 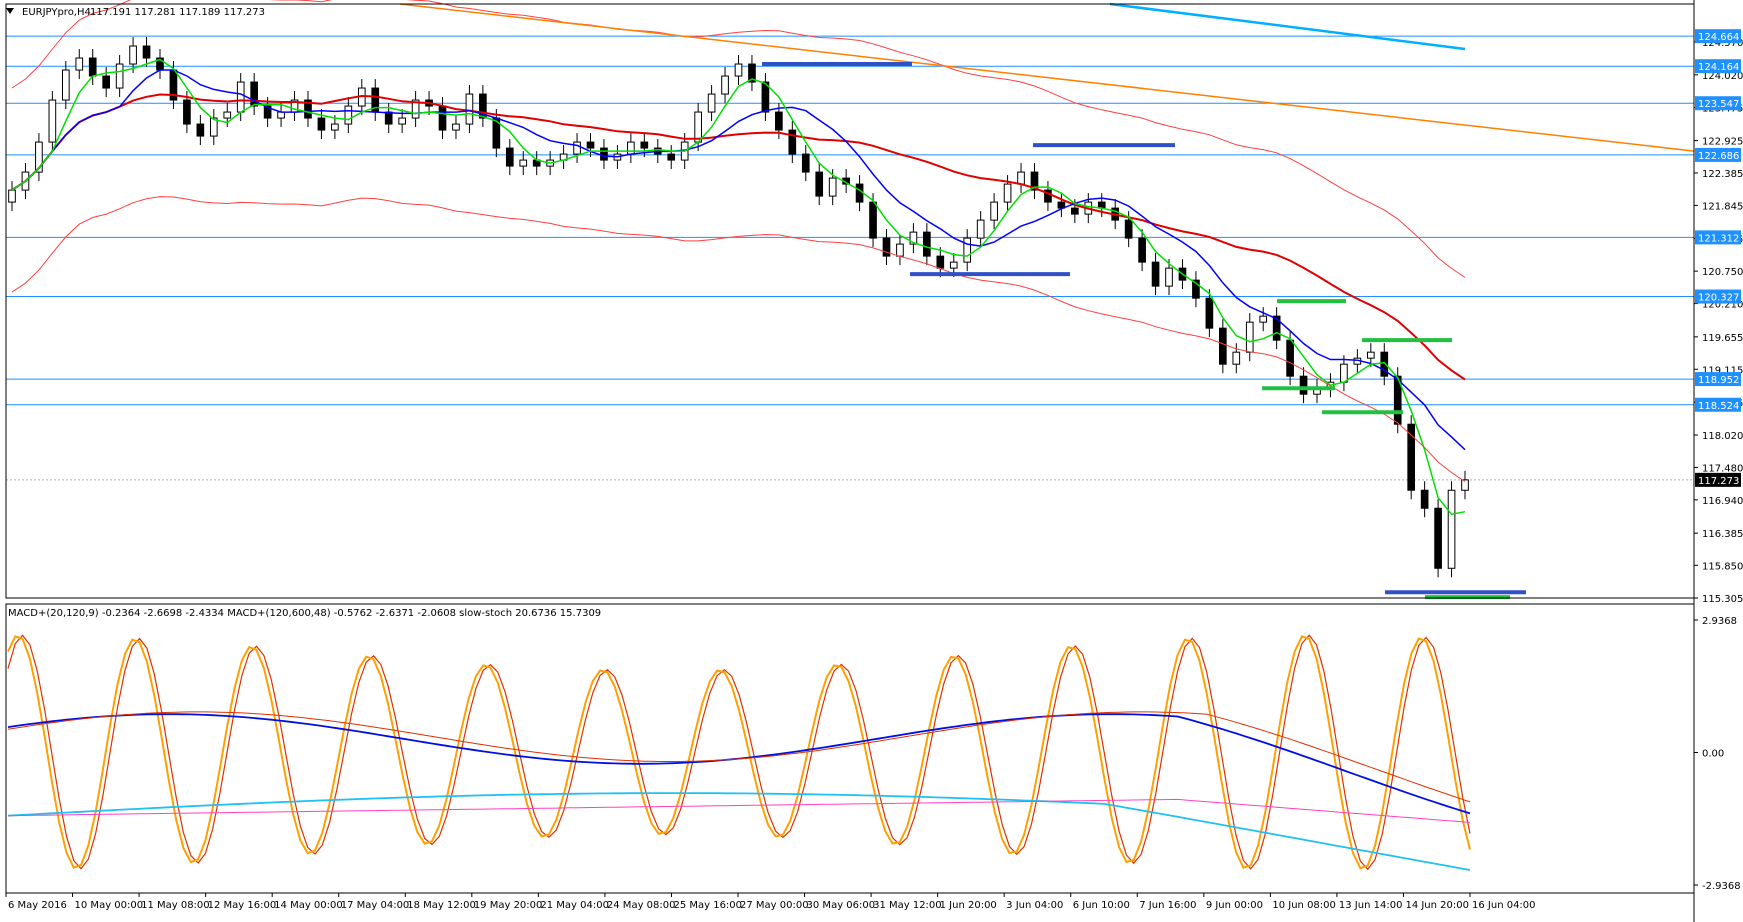 What do you see at coordinates (574, 905) in the screenshot?
I see `time-tick-label: 21 May 04:00` at bounding box center [574, 905].